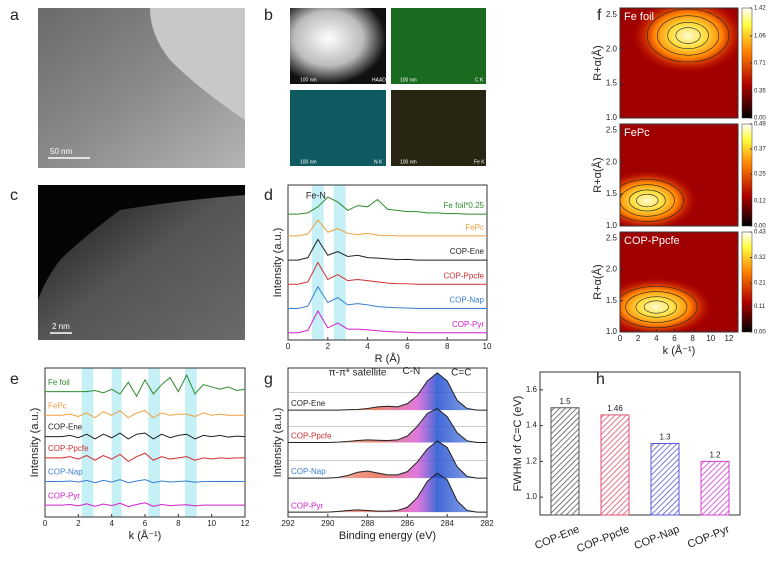 The height and width of the screenshot is (561, 779). What do you see at coordinates (760, 202) in the screenshot?
I see `colorbar-label: 0.12` at bounding box center [760, 202].